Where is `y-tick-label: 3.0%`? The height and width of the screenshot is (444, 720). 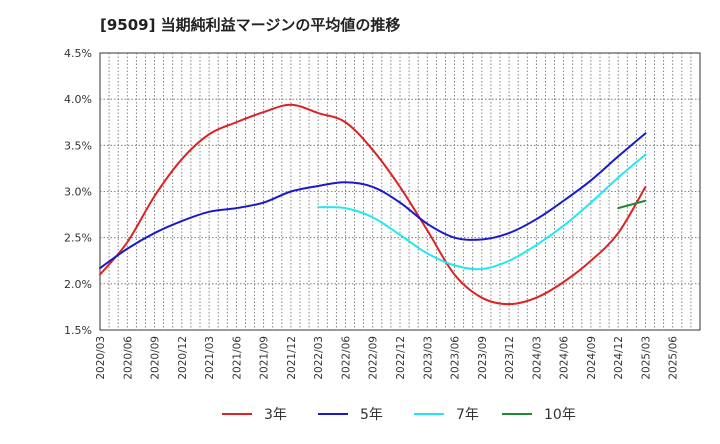 y-tick-label: 3.0% is located at coordinates (78, 192).